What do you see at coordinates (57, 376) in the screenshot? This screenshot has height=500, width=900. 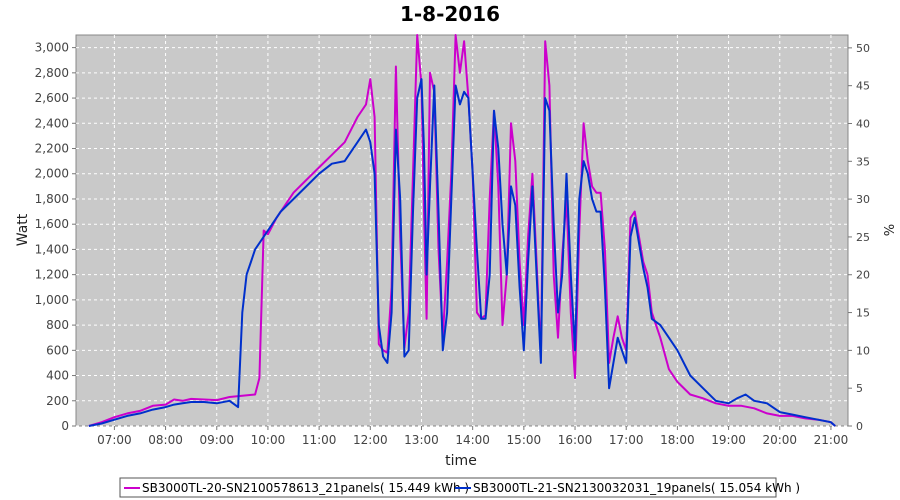 I see `y-tick-label: 400` at bounding box center [57, 376].